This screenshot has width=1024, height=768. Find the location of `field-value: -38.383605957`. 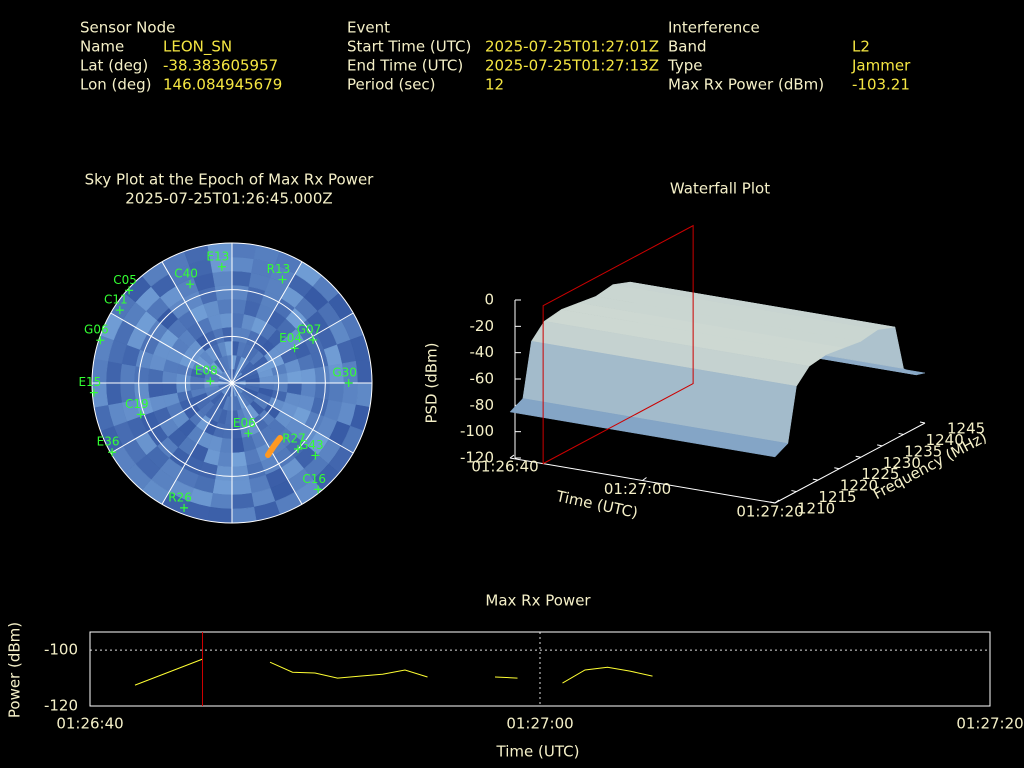

field-value: -38.383605957 is located at coordinates (220, 66).